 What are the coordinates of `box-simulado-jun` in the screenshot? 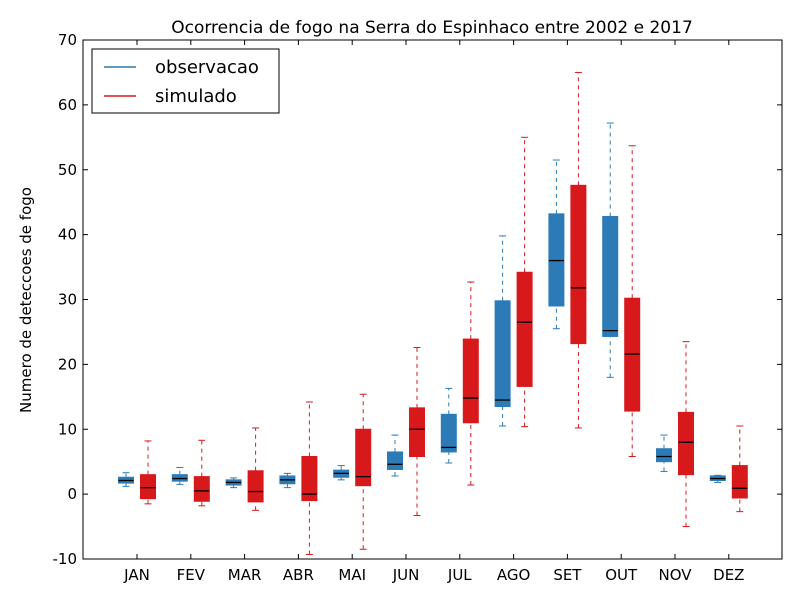 It's located at (417, 432).